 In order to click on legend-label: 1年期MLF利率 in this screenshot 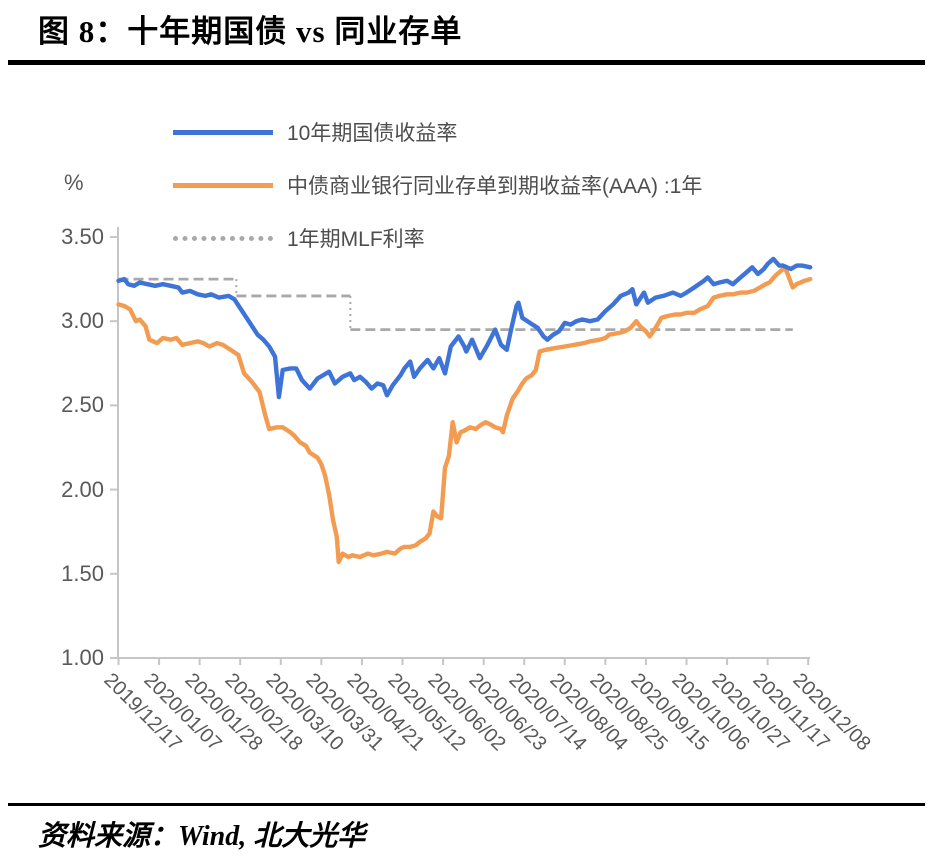, I will do `click(356, 239)`.